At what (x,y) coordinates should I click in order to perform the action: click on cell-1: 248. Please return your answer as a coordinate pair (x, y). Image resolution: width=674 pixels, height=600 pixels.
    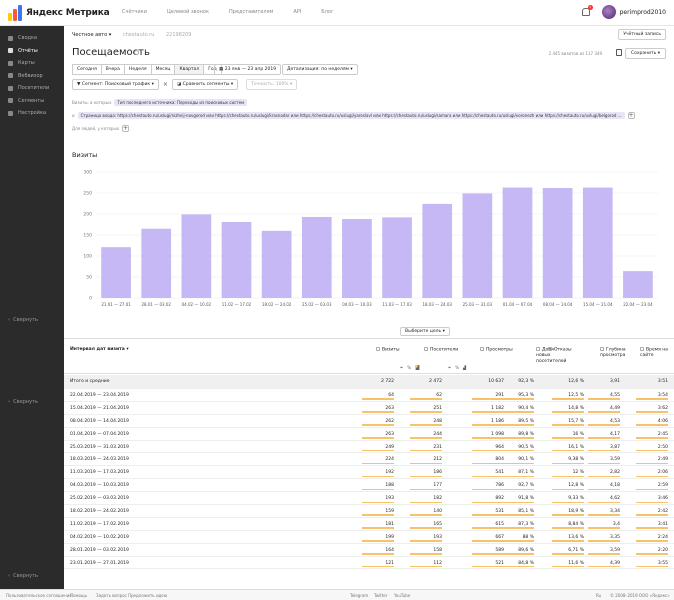
    Looking at the image, I should click on (437, 421).